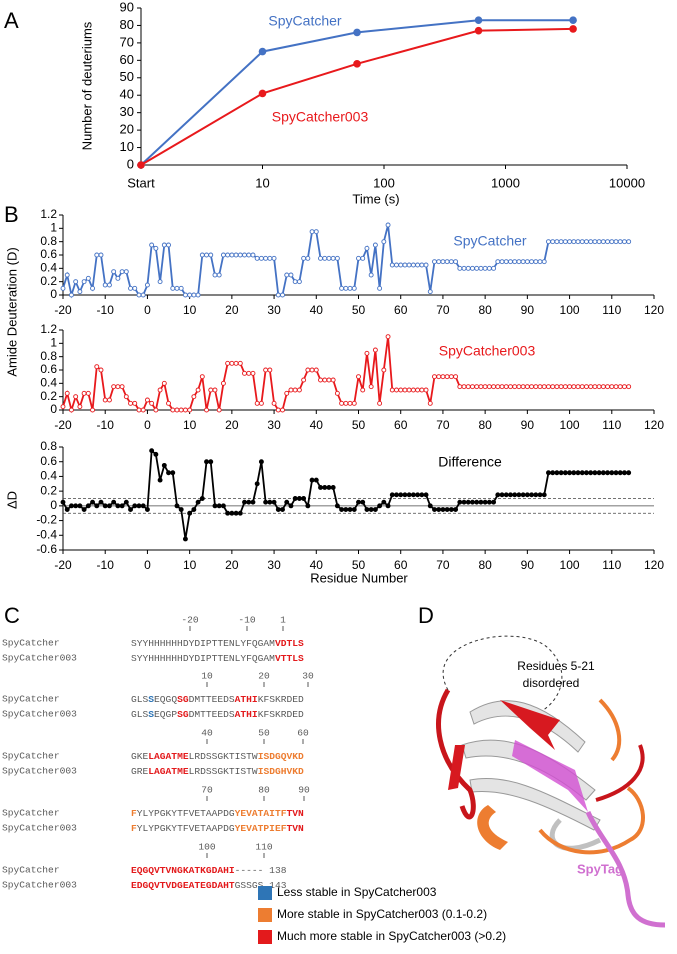 Image resolution: width=677 pixels, height=954 pixels. Describe the element at coordinates (264, 847) in the screenshot. I see `ruler-label: 110` at that location.